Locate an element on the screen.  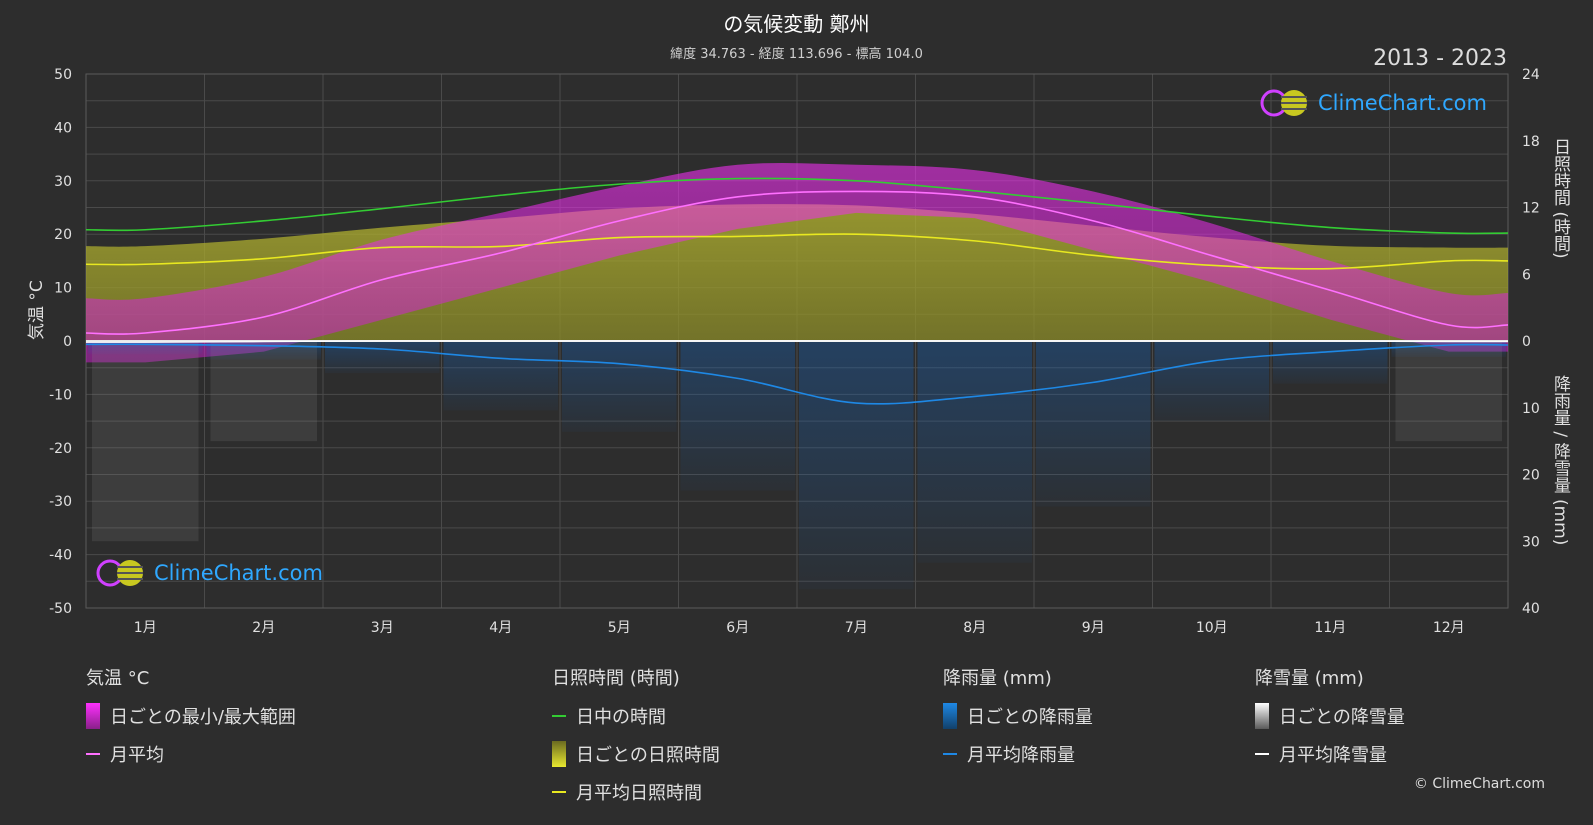
snow-avg-line is located at coordinates (797, 341).